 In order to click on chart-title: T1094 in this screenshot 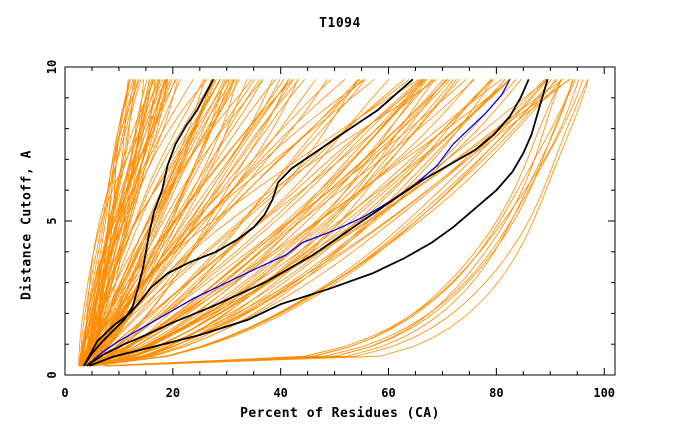, I will do `click(340, 23)`.